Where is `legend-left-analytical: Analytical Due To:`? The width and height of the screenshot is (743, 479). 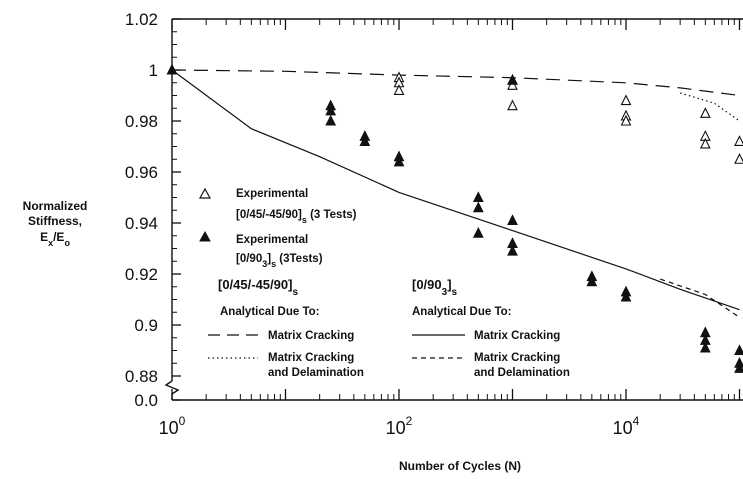
legend-left-analytical: Analytical Due To: is located at coordinates (269, 312).